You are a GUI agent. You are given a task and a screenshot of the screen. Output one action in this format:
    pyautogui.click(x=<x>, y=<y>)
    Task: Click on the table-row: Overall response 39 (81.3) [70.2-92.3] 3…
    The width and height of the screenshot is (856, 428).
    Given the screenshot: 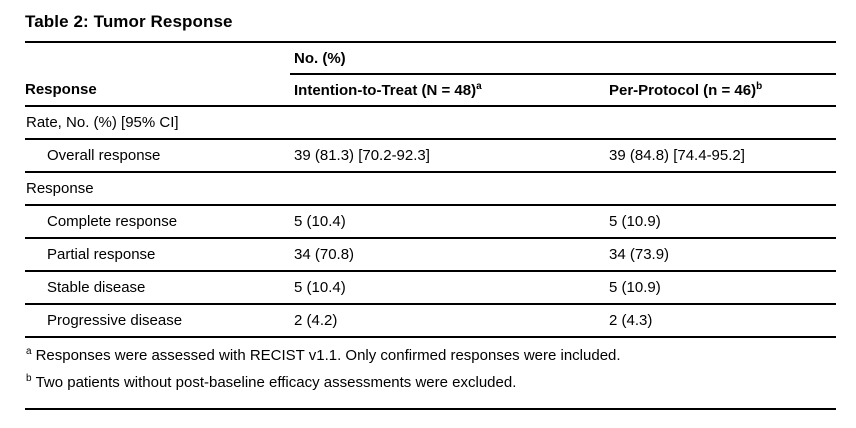 What is the action you would take?
    pyautogui.click(x=431, y=156)
    